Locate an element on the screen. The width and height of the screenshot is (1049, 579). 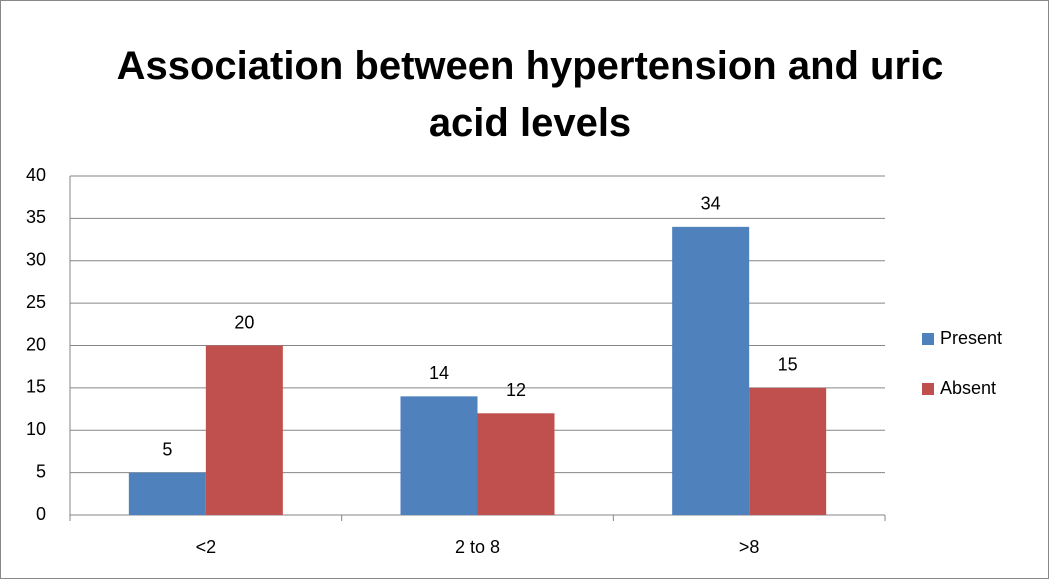
data-label: 20 is located at coordinates (244, 322).